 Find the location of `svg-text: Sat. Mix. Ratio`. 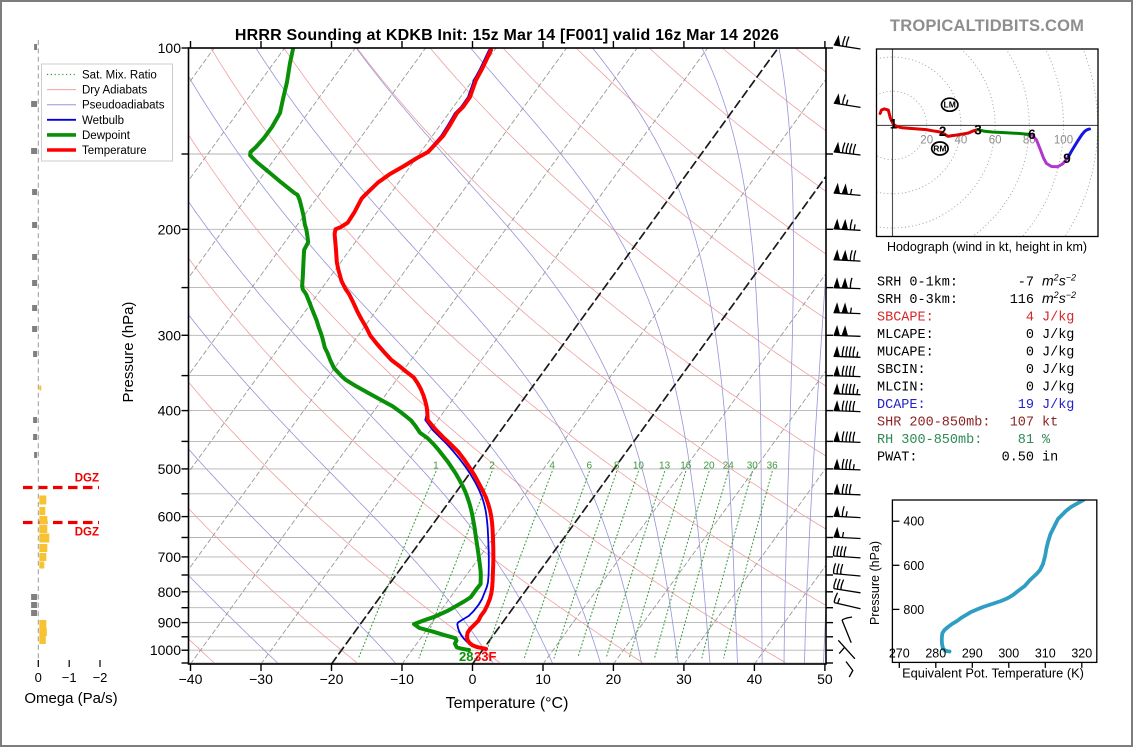

svg-text: Sat. Mix. Ratio is located at coordinates (119, 76).